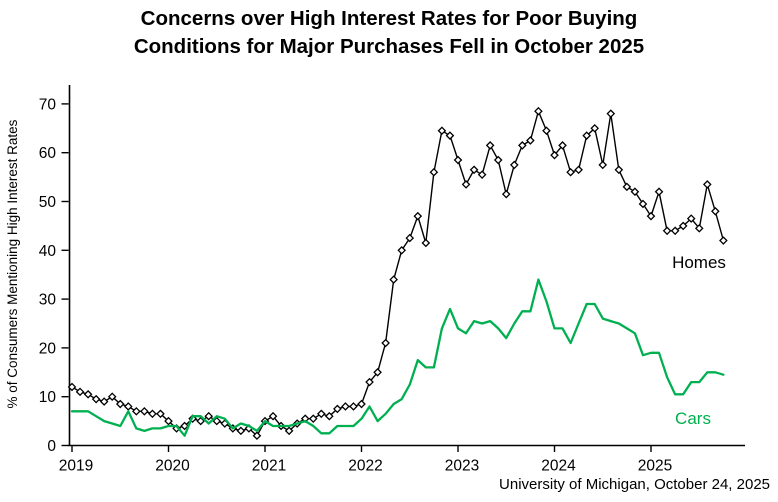 The image size is (778, 502). What do you see at coordinates (48, 300) in the screenshot?
I see `y-tick-label: 30` at bounding box center [48, 300].